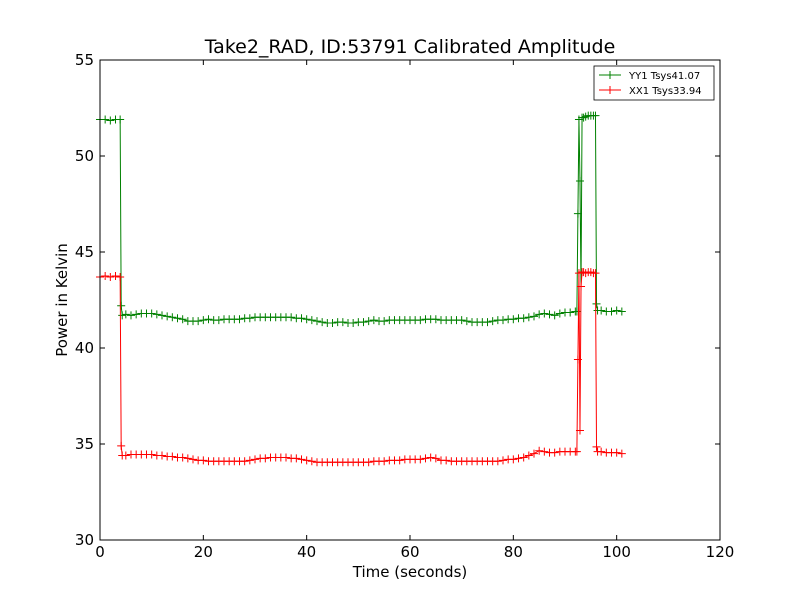 The width and height of the screenshot is (800, 600). Describe the element at coordinates (84, 156) in the screenshot. I see `y-tick-label: 50` at that location.